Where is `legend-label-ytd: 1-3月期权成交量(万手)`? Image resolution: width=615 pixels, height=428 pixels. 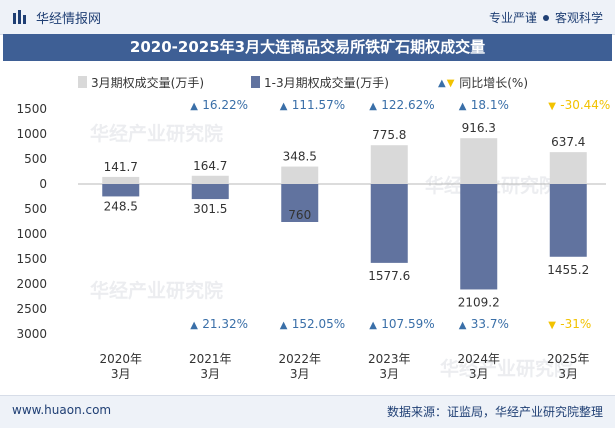 legend-label-ytd: 1-3月期权成交量(万手) is located at coordinates (326, 83).